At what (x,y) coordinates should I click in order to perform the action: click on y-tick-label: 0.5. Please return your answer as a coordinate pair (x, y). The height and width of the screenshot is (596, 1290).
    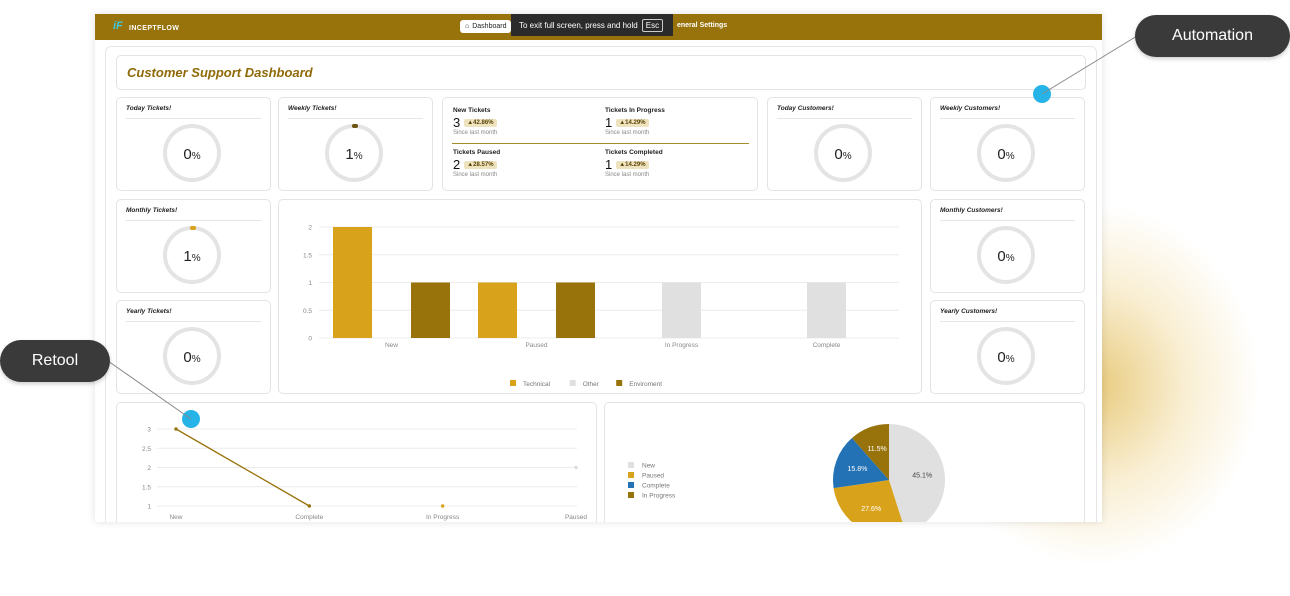
    Looking at the image, I should click on (307, 311).